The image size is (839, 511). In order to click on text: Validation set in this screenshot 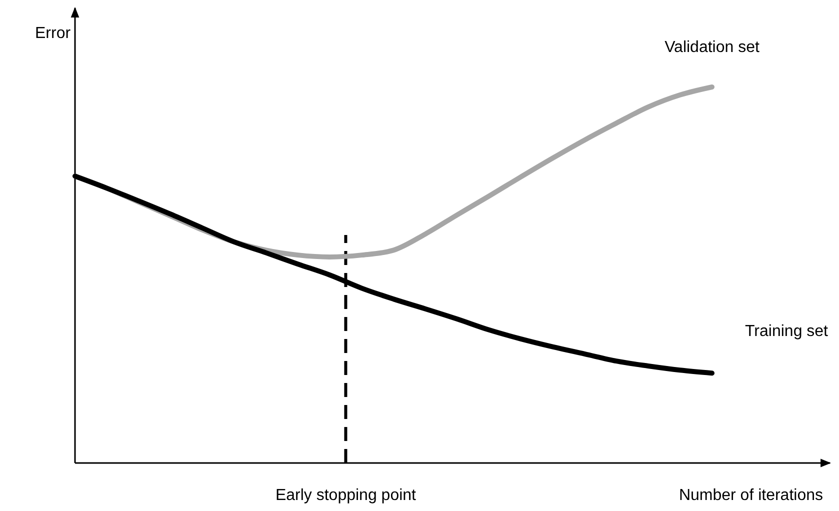, I will do `click(712, 47)`.